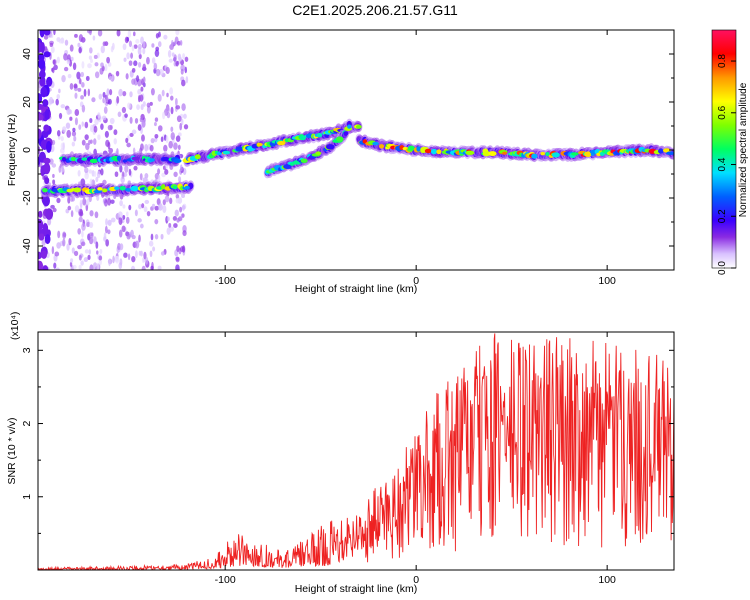  What do you see at coordinates (27, 423) in the screenshot?
I see `snr-ytick-label: 2` at bounding box center [27, 423].